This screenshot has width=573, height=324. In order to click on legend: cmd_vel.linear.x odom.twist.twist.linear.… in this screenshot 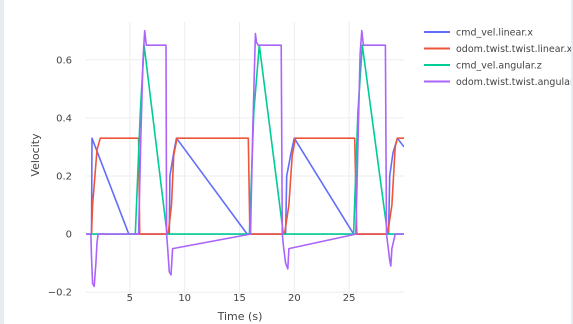, I will do `click(497, 58)`.